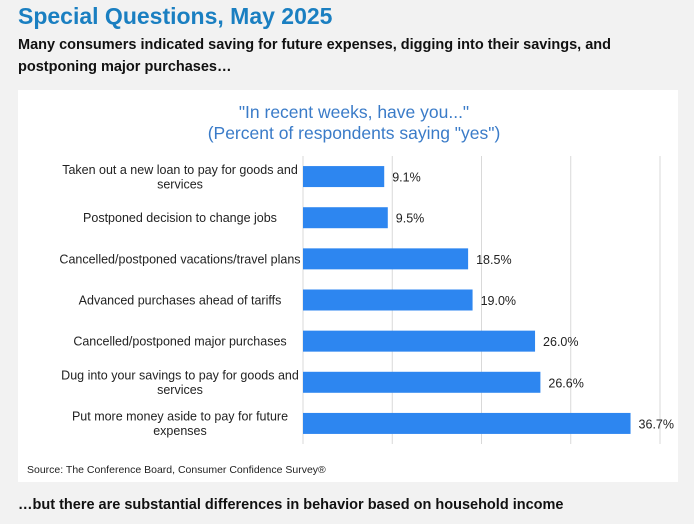  What do you see at coordinates (410, 219) in the screenshot?
I see `data-label: 9.5%` at bounding box center [410, 219].